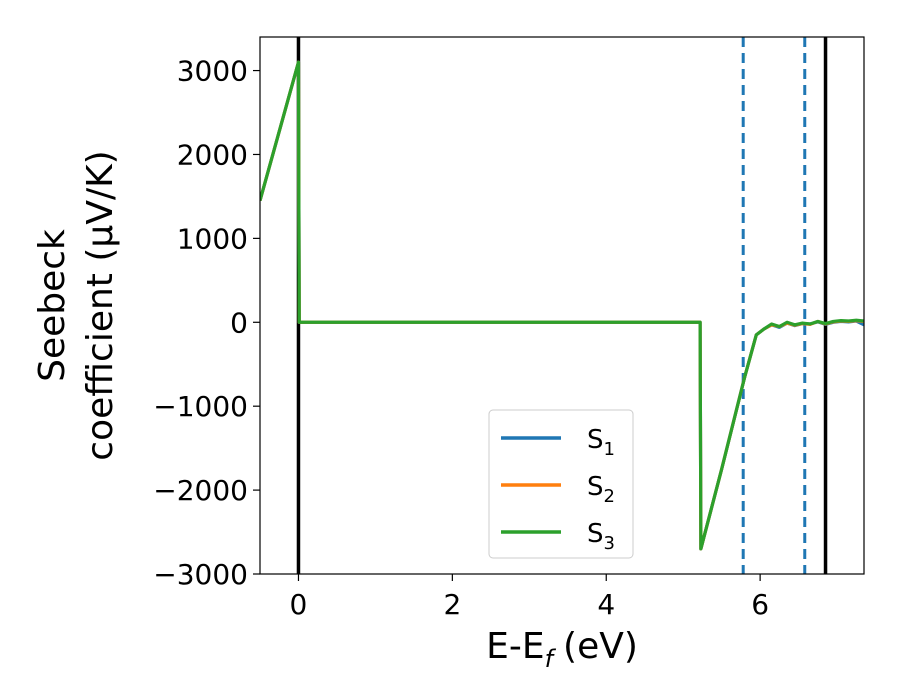  Describe the element at coordinates (212, 154) in the screenshot. I see `y-tick-label: 2000` at that location.